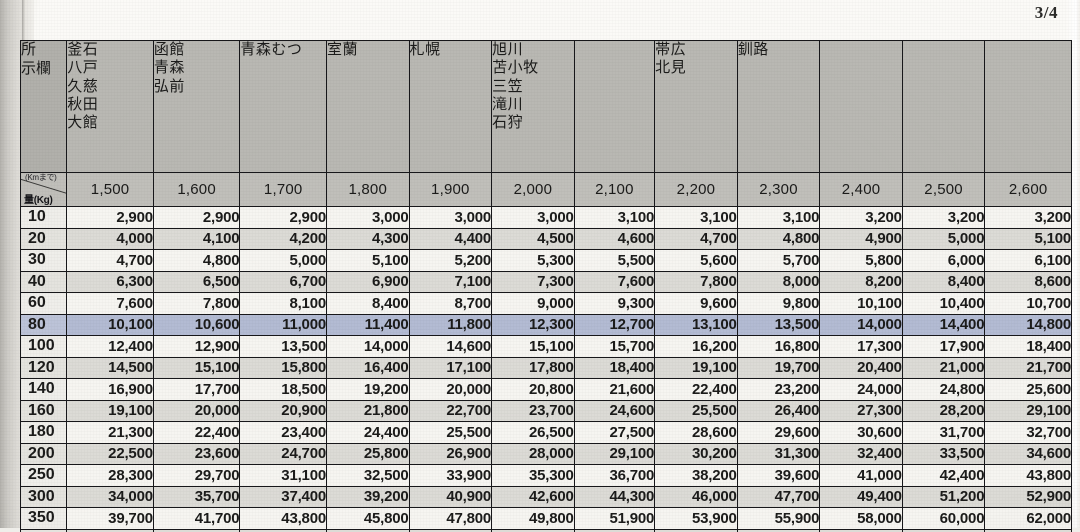  Describe the element at coordinates (283, 190) in the screenshot. I see `km-header-cell: 1,700` at that location.